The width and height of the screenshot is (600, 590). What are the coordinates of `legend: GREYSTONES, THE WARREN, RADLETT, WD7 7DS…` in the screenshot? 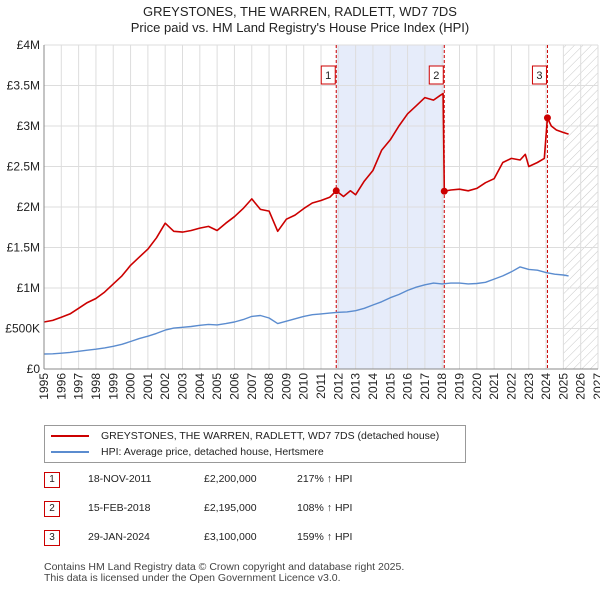 It's located at (255, 444).